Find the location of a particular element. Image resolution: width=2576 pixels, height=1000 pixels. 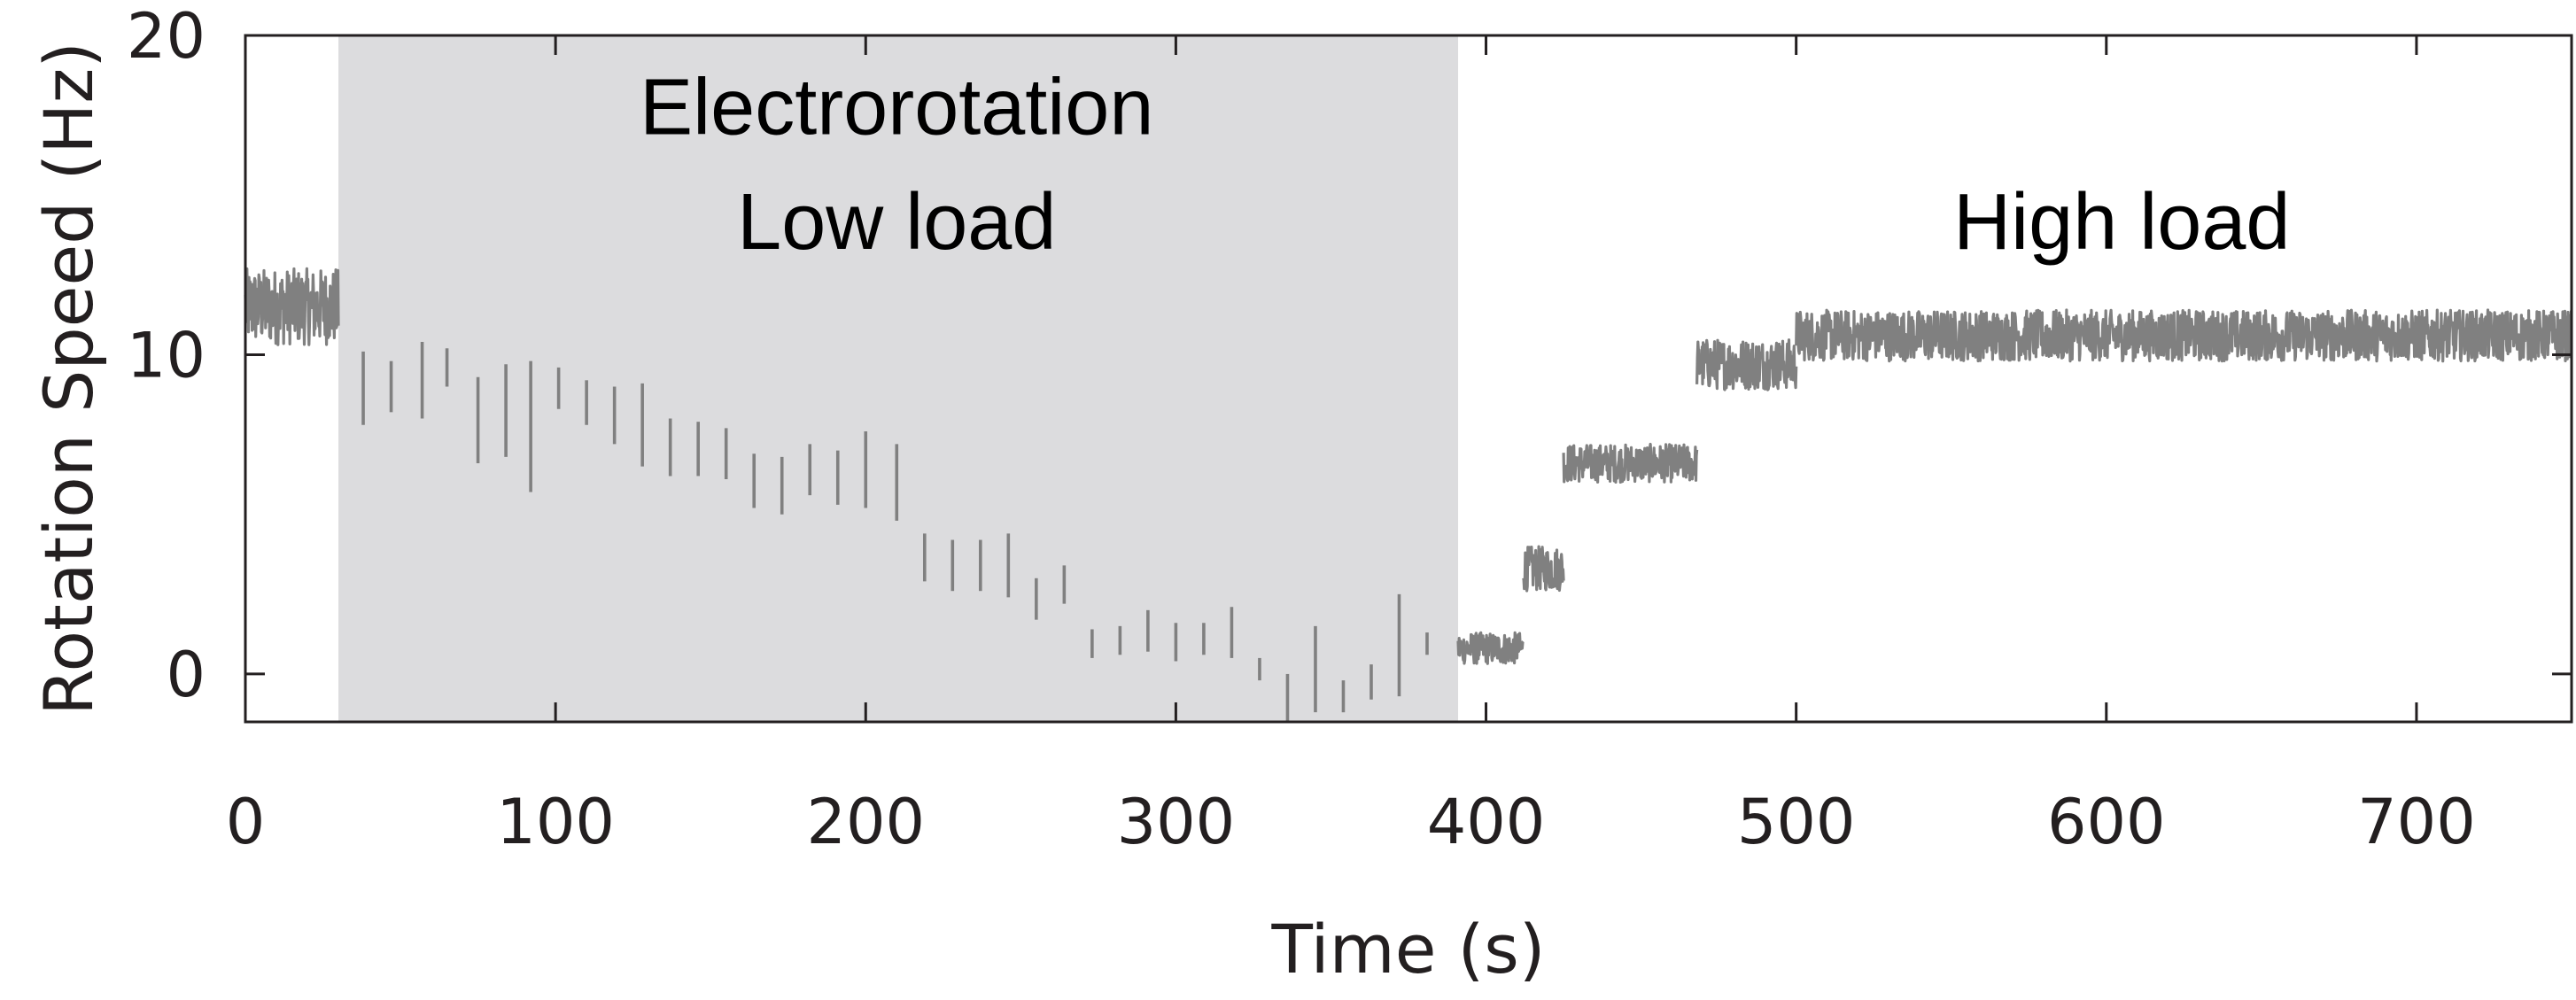

annotation-high-load: High load is located at coordinates (2121, 222).